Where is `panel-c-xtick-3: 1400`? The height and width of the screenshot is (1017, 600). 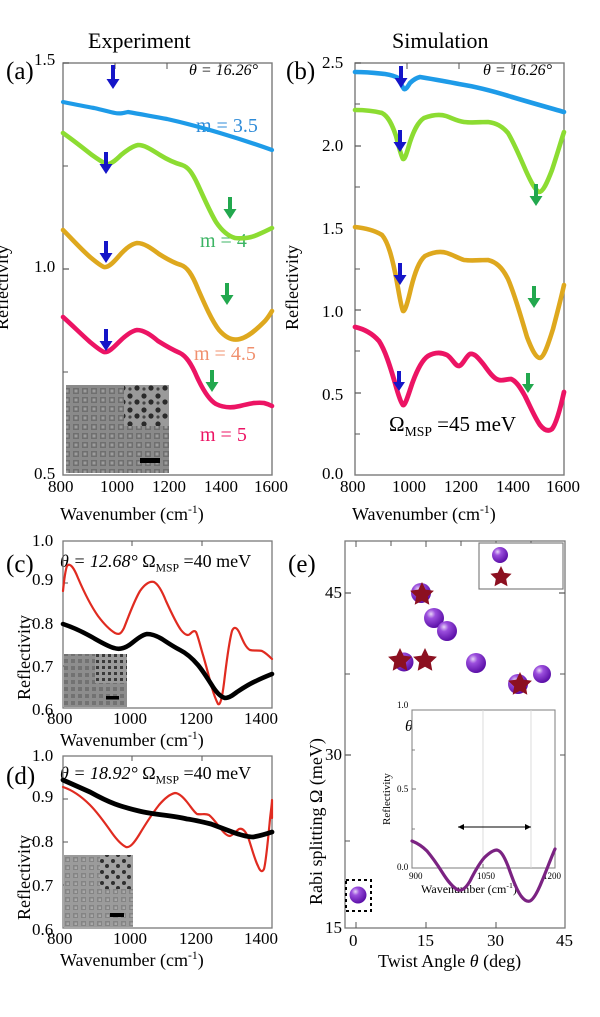 panel-c-xtick-3: 1400 is located at coordinates (261, 718).